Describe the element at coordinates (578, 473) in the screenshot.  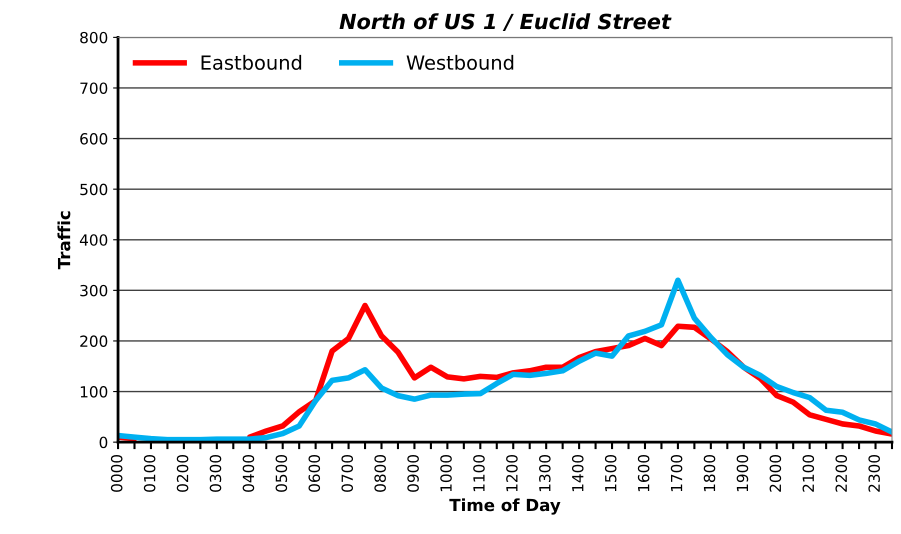
I see `x-tick-label: 1400` at that location.